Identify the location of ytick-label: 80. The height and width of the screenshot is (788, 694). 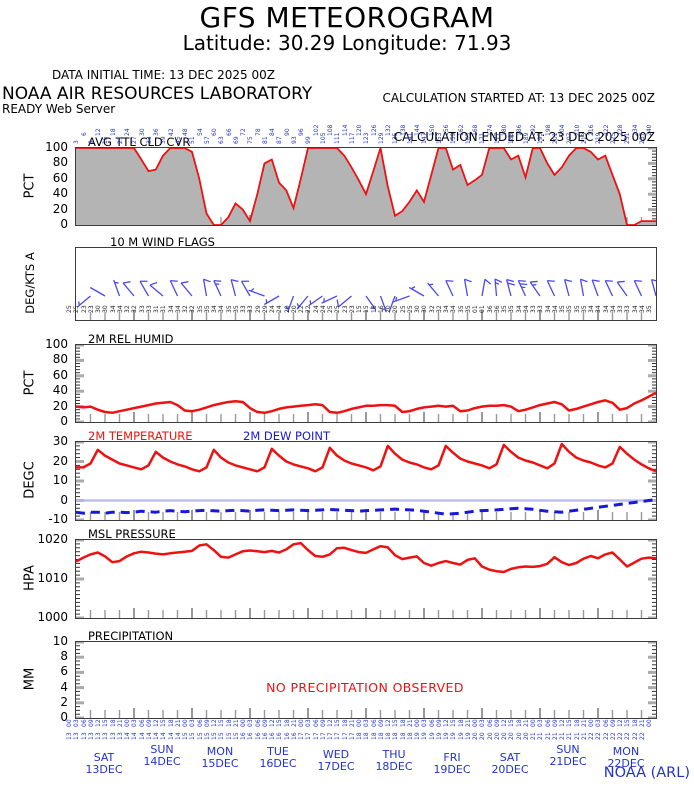
(60, 359).